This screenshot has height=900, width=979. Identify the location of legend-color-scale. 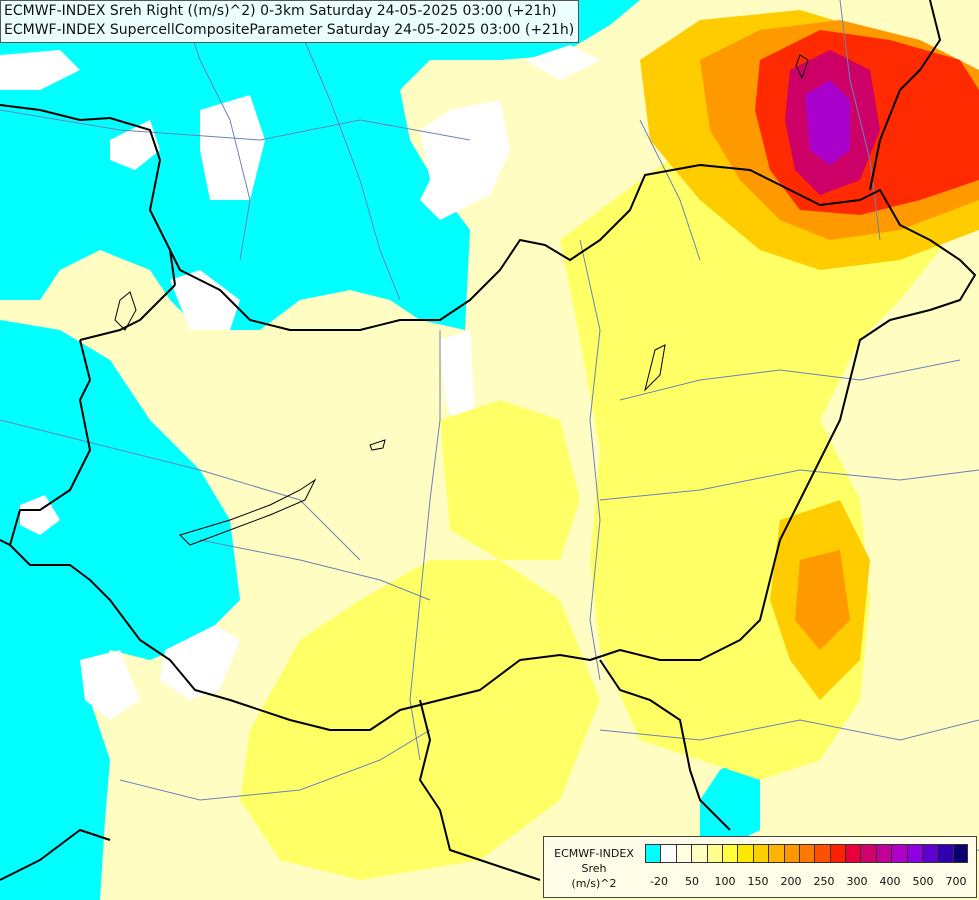
(807, 853).